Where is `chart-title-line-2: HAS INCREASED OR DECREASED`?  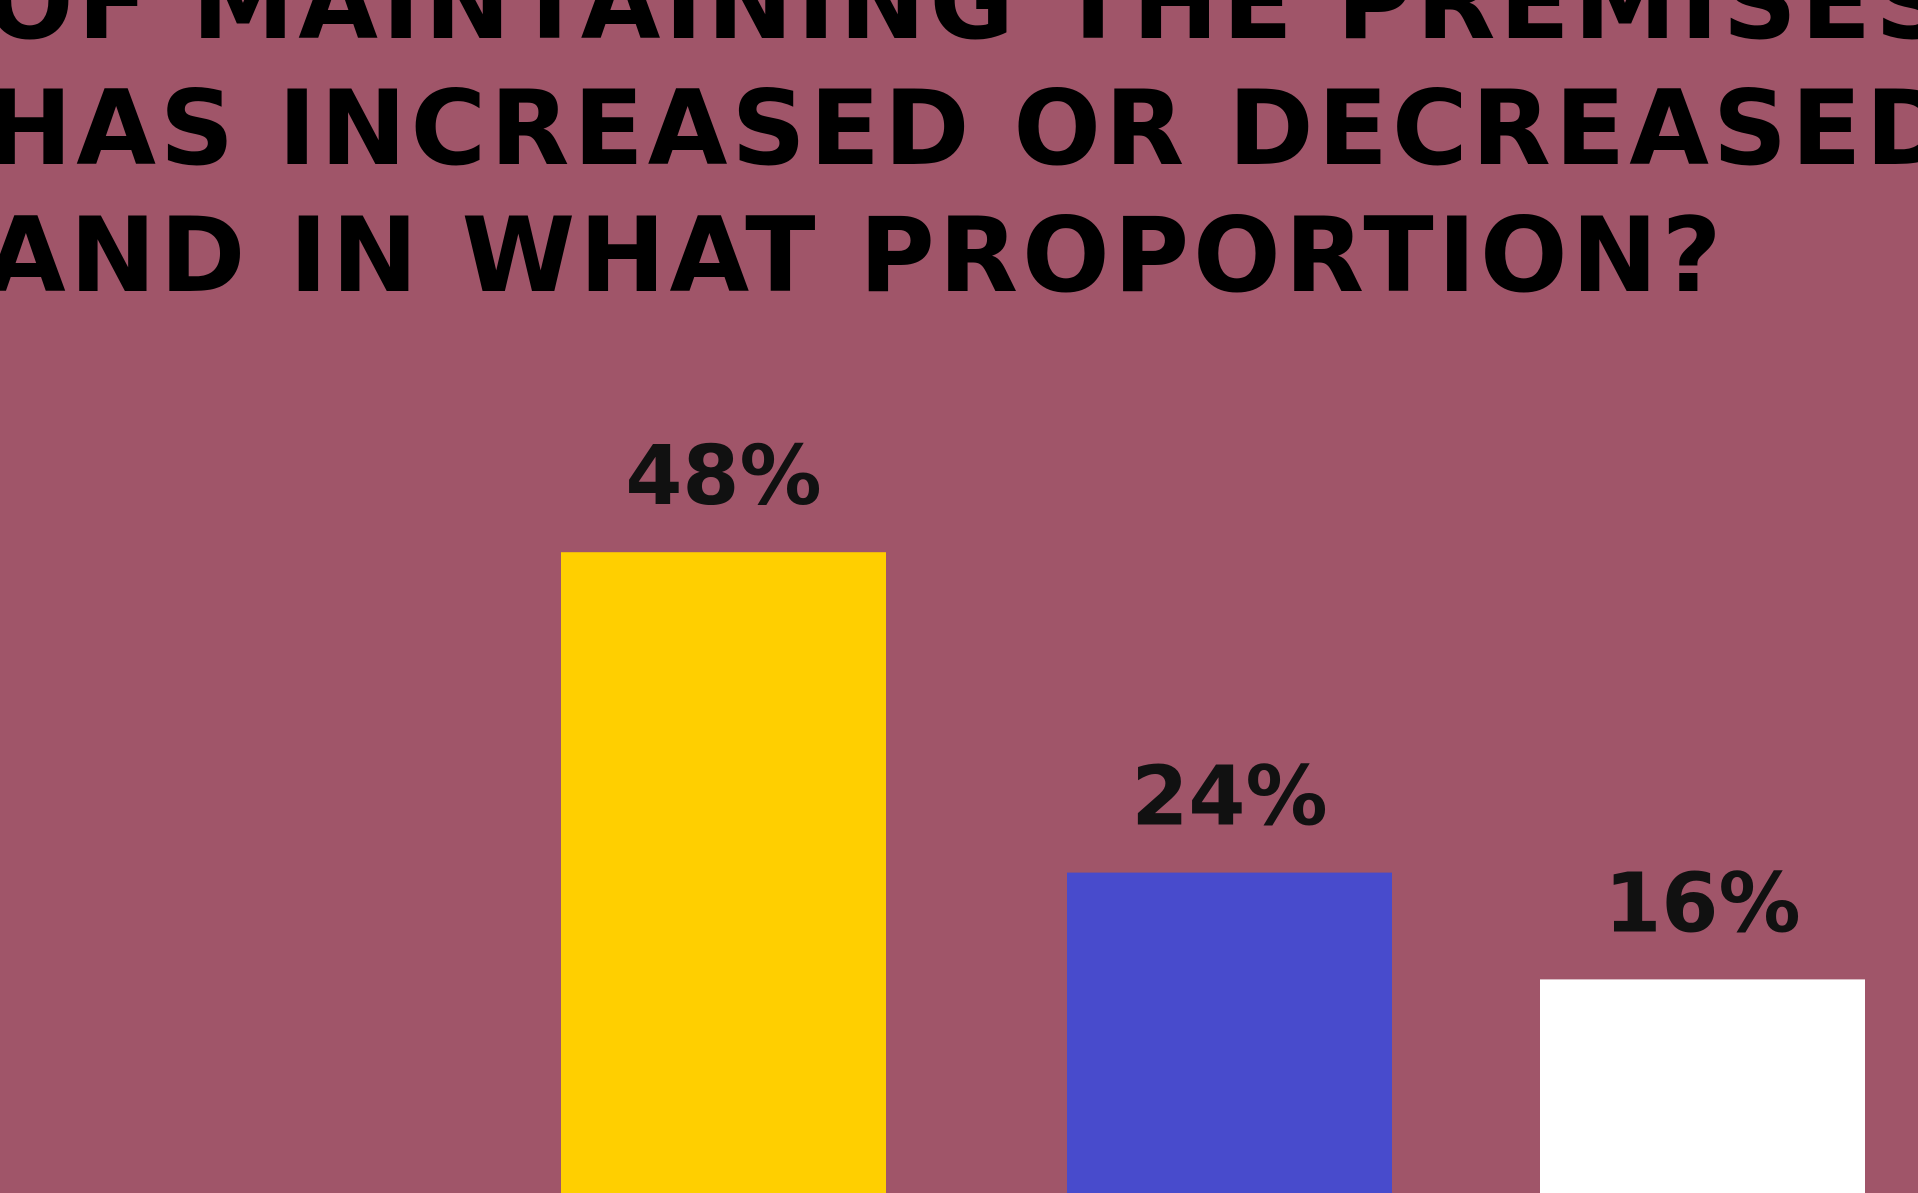
chart-title-line-2: HAS INCREASED OR DECREASED is located at coordinates (959, 129).